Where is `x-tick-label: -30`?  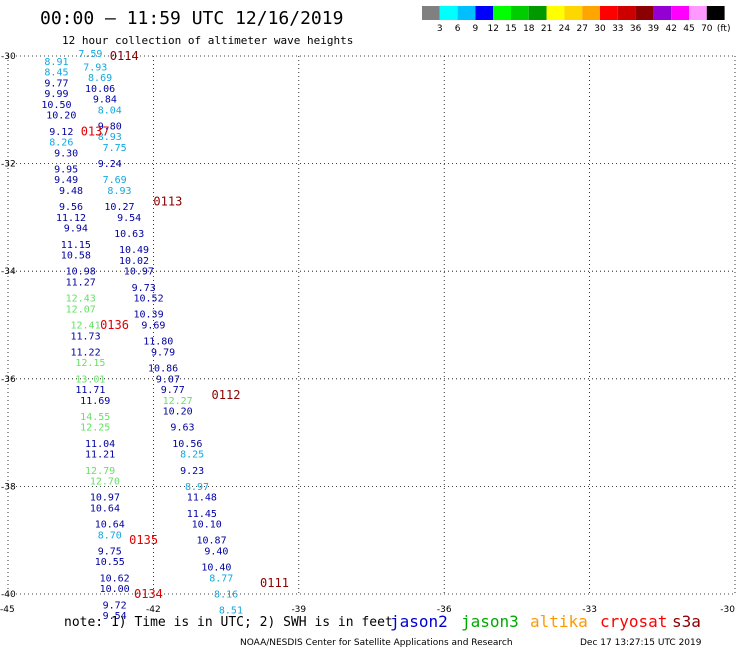
x-tick-label: -30 is located at coordinates (727, 610).